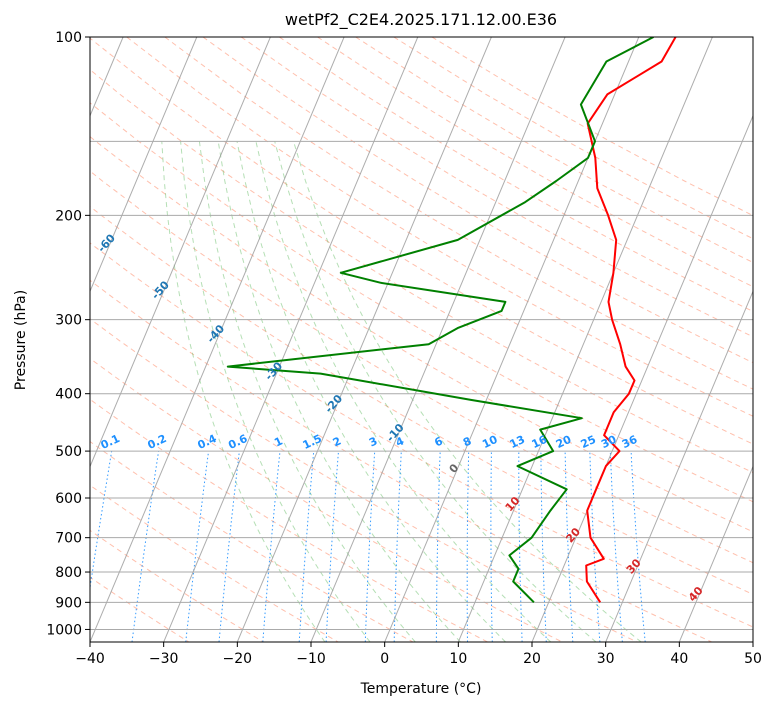 Image resolution: width=775 pixels, height=708 pixels. I want to click on y-tick-label: 100, so click(68, 38).